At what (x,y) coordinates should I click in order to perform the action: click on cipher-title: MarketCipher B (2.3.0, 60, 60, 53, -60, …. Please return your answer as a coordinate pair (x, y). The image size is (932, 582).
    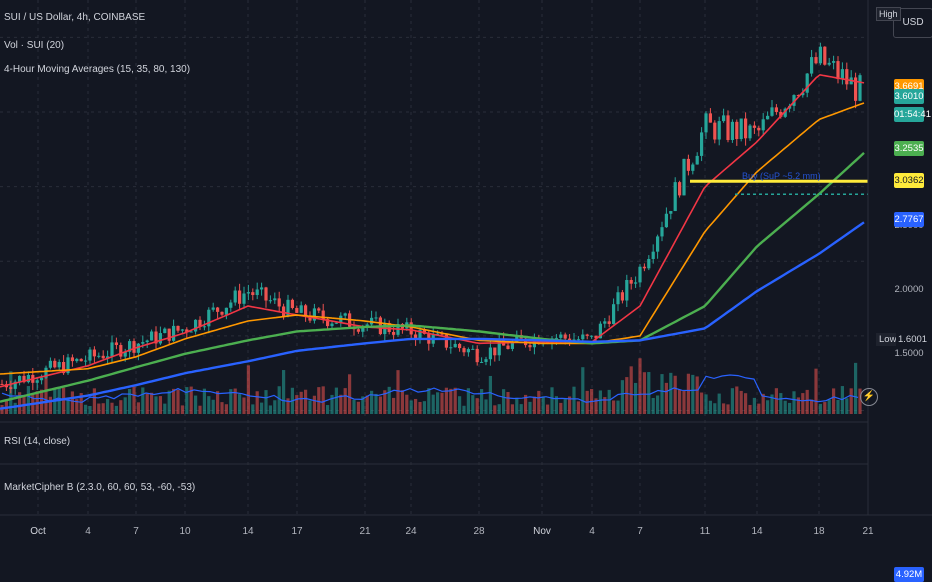
    Looking at the image, I should click on (100, 487).